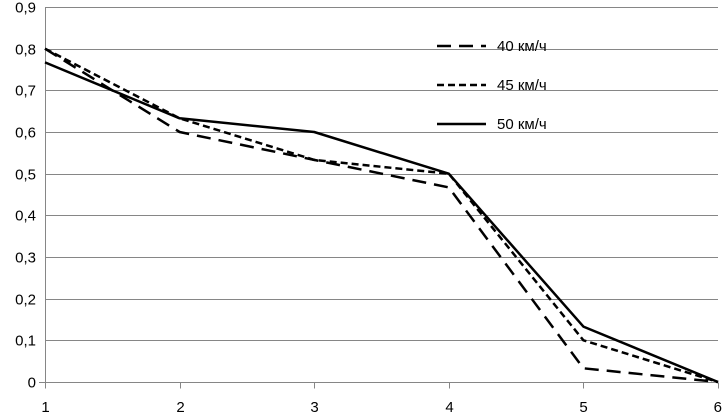  I want to click on y-tick-label: 0,3, so click(25, 258).